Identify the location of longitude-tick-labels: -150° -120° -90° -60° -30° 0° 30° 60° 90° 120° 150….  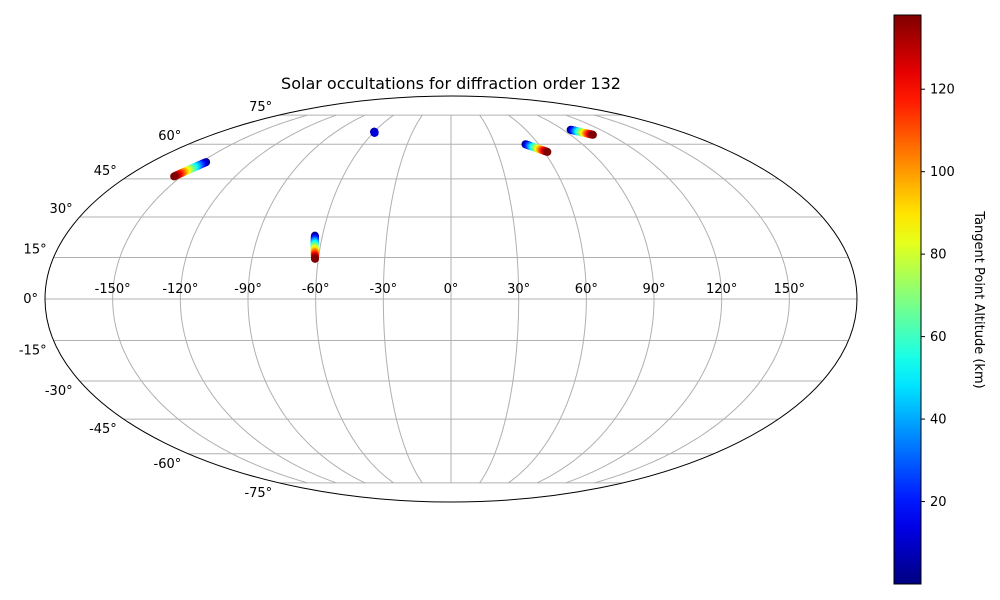
(450, 289).